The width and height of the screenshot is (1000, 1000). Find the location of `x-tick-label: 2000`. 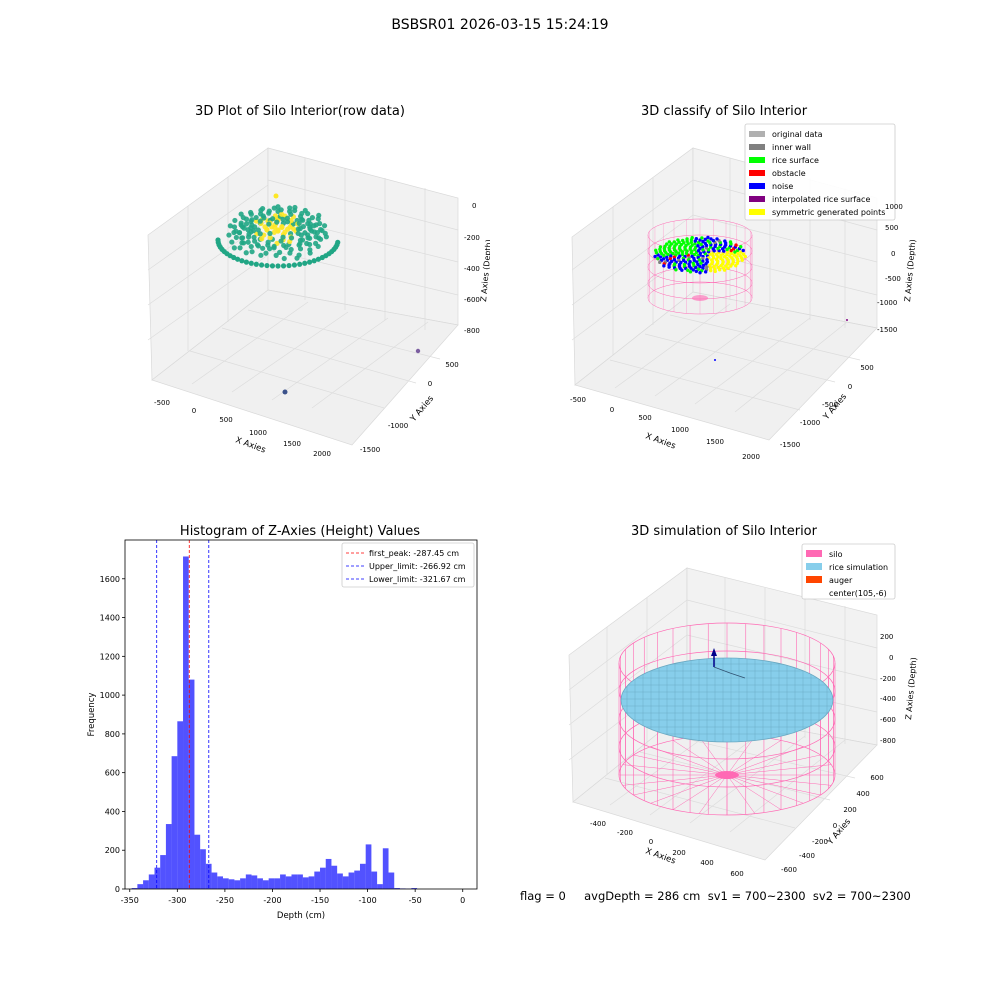

x-tick-label: 2000 is located at coordinates (322, 454).